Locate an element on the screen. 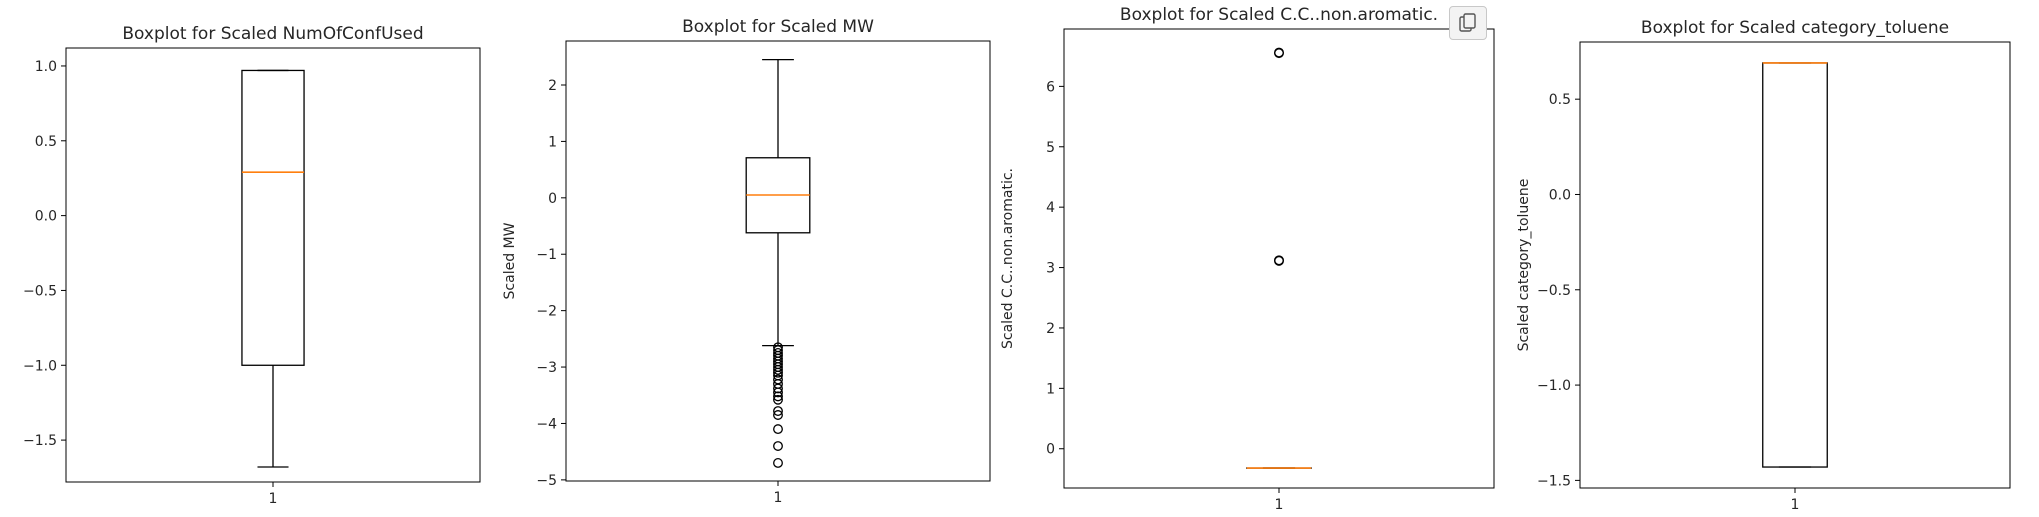 The width and height of the screenshot is (2039, 517). copy-output-button is located at coordinates (1468, 23).